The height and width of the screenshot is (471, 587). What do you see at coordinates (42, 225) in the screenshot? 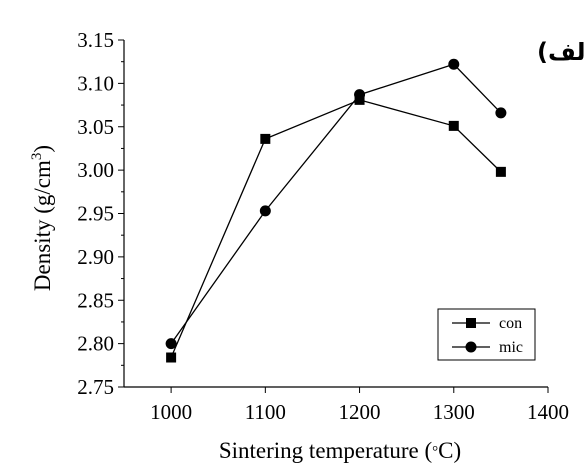
I see `y-axis-title-text: Density (g/cm` at bounding box center [42, 225].